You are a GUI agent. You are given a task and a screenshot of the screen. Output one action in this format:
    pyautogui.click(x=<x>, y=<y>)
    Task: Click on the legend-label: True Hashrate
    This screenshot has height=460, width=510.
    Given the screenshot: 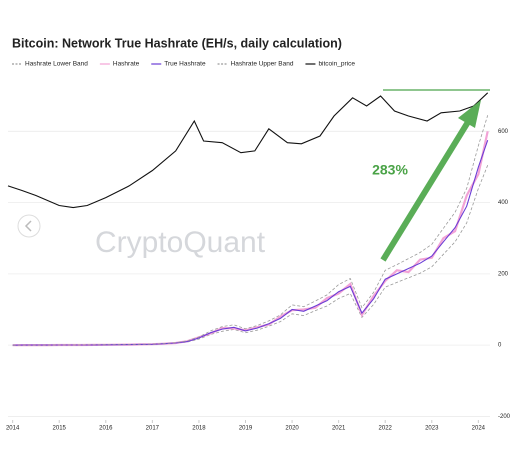 What is the action you would take?
    pyautogui.click(x=185, y=64)
    